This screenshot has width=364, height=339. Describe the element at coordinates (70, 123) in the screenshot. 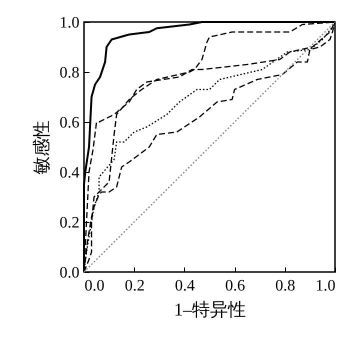

I see `y-tick-label: 0.6` at that location.